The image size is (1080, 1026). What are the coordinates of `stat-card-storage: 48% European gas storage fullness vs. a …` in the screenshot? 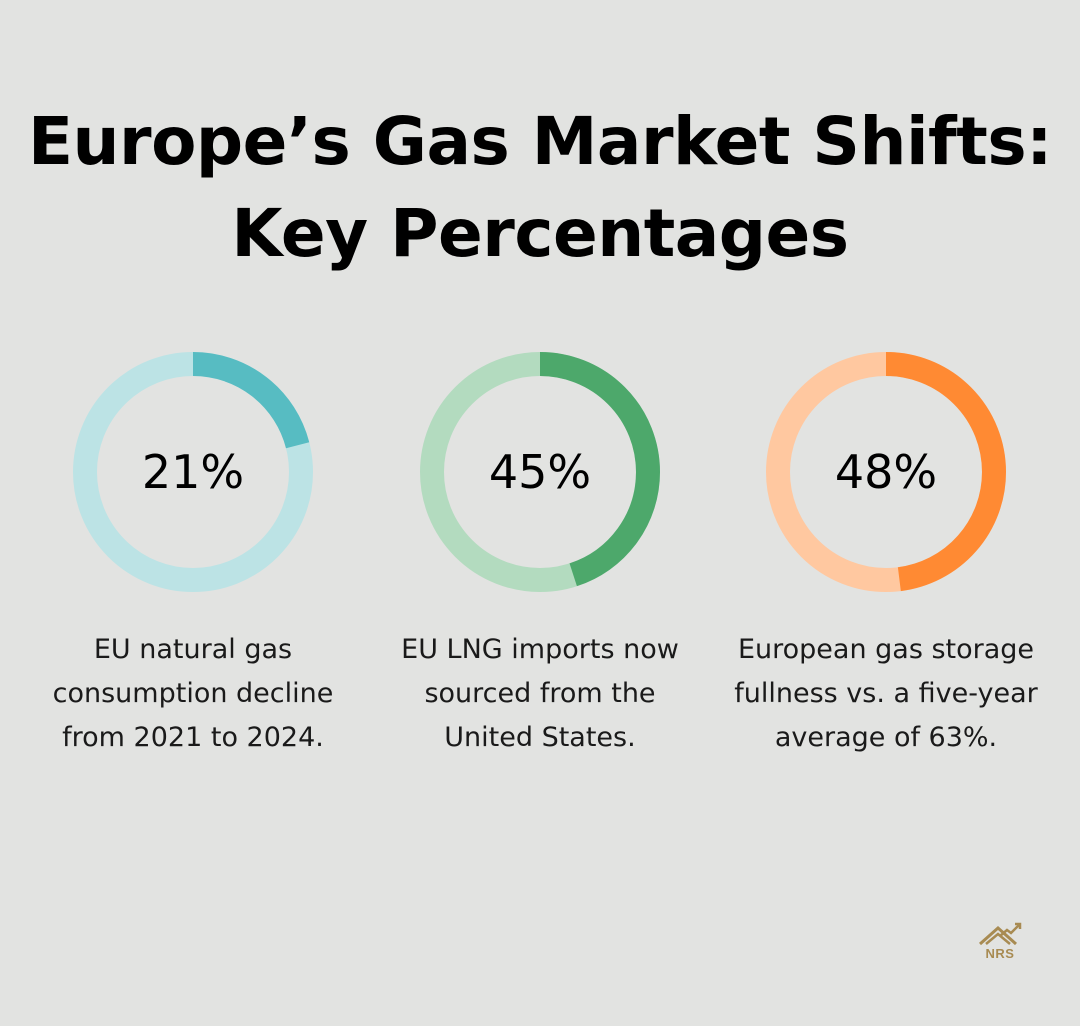 It's located at (886, 550).